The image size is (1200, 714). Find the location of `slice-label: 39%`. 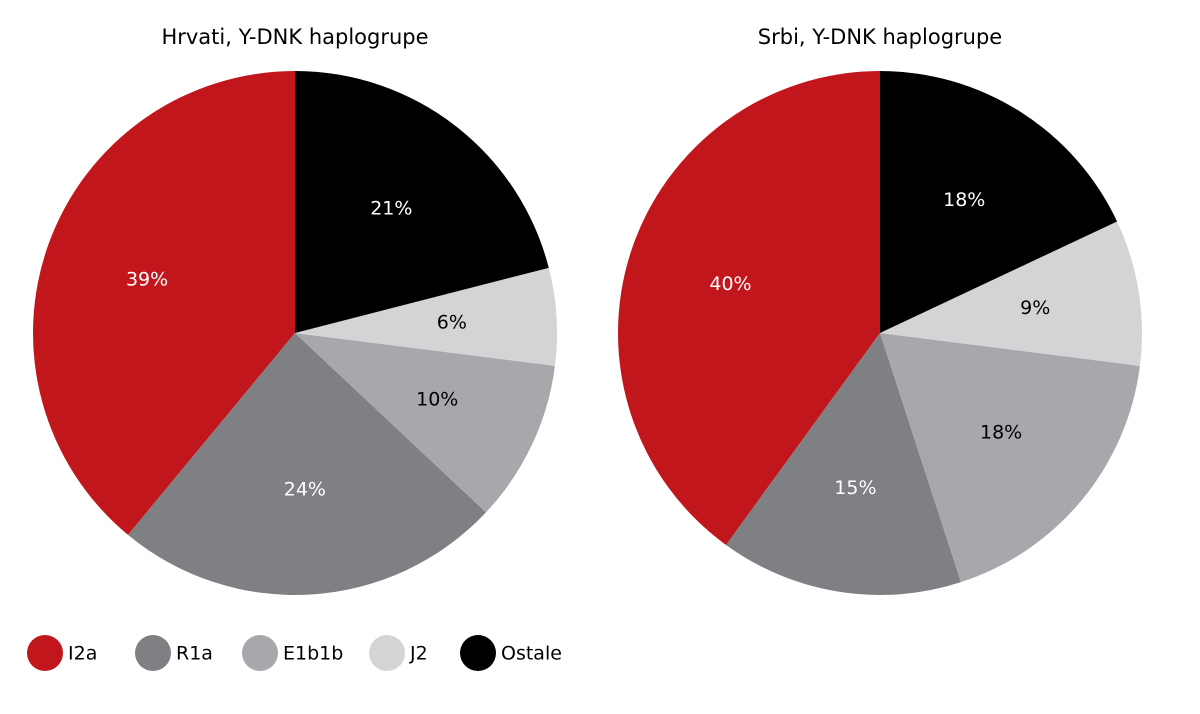

slice-label: 39% is located at coordinates (147, 279).